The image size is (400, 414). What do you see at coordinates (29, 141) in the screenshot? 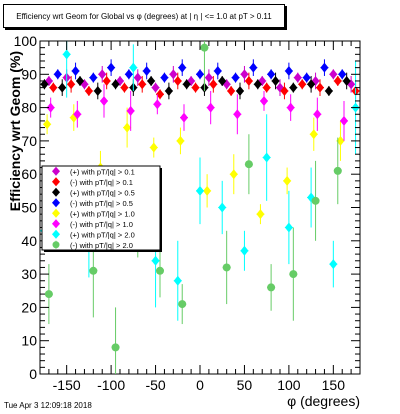
I see `y-tick-label: 70` at bounding box center [29, 141].